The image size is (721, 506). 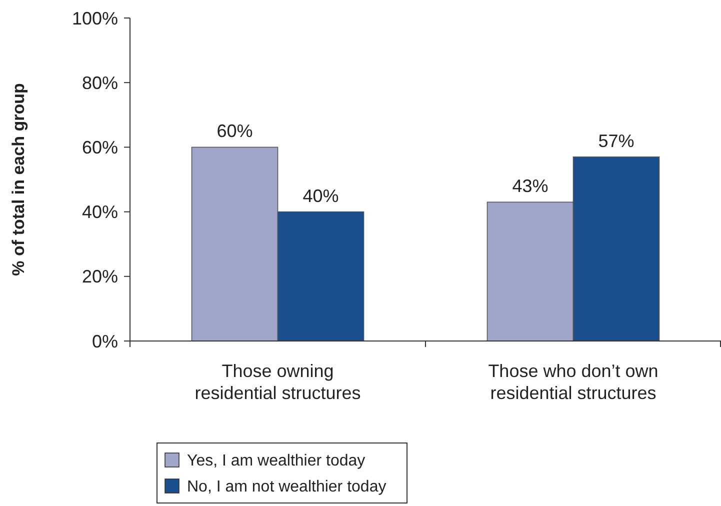 What do you see at coordinates (286, 487) in the screenshot?
I see `legend-label: No, I am not wealthier today` at bounding box center [286, 487].